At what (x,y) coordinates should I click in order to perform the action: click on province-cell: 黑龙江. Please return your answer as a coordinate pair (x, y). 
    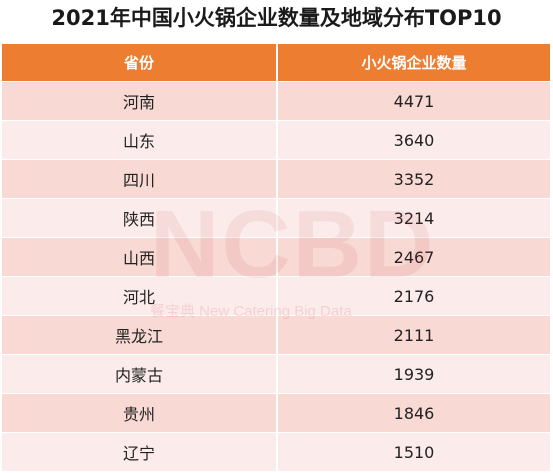
    Looking at the image, I should click on (140, 335).